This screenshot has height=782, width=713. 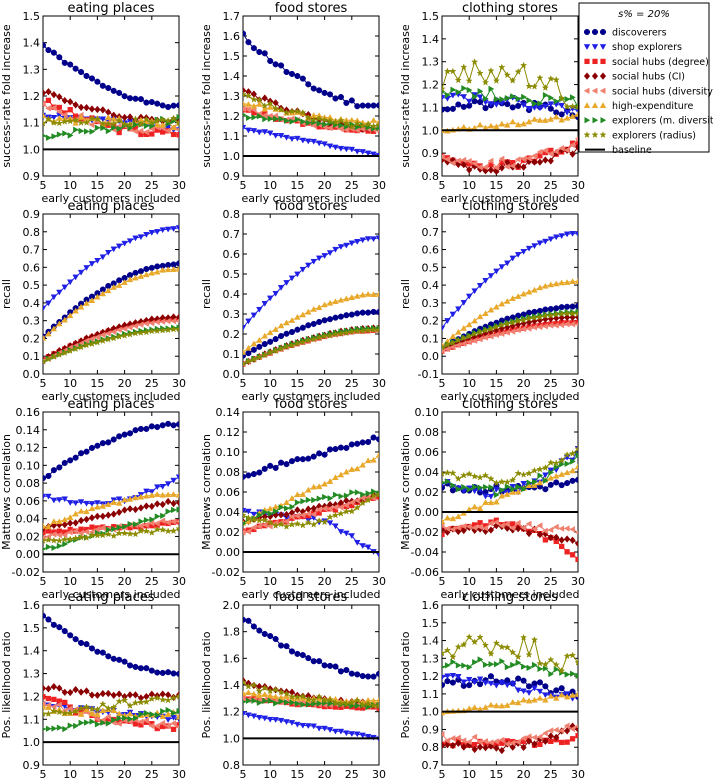 I want to click on y-tick-label: 0.9, so click(x=32, y=214).